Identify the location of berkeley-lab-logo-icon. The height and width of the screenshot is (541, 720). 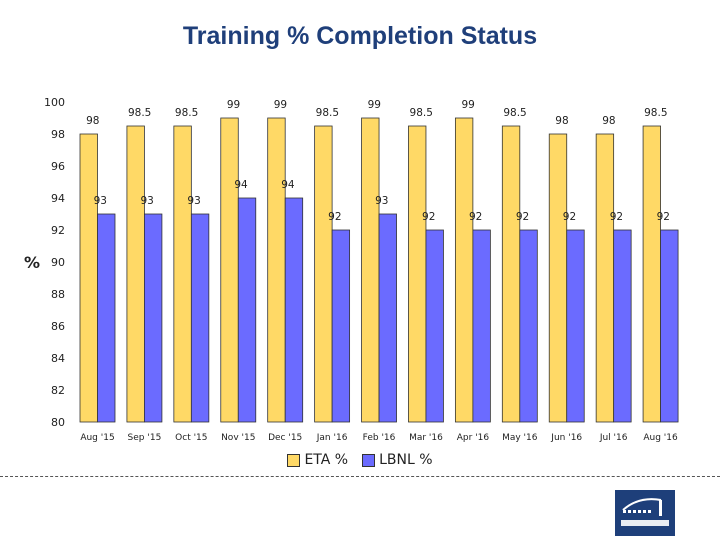
(645, 512).